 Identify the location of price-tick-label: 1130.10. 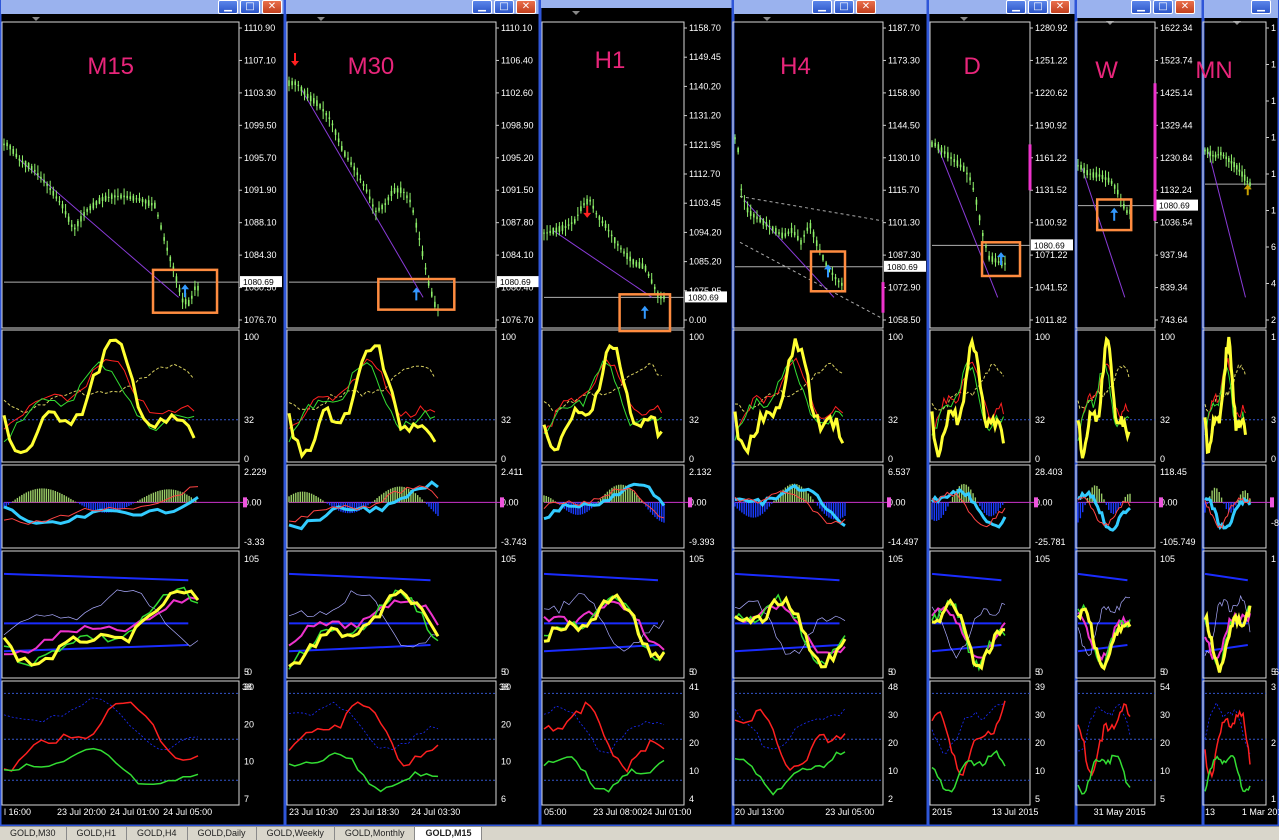
(904, 158).